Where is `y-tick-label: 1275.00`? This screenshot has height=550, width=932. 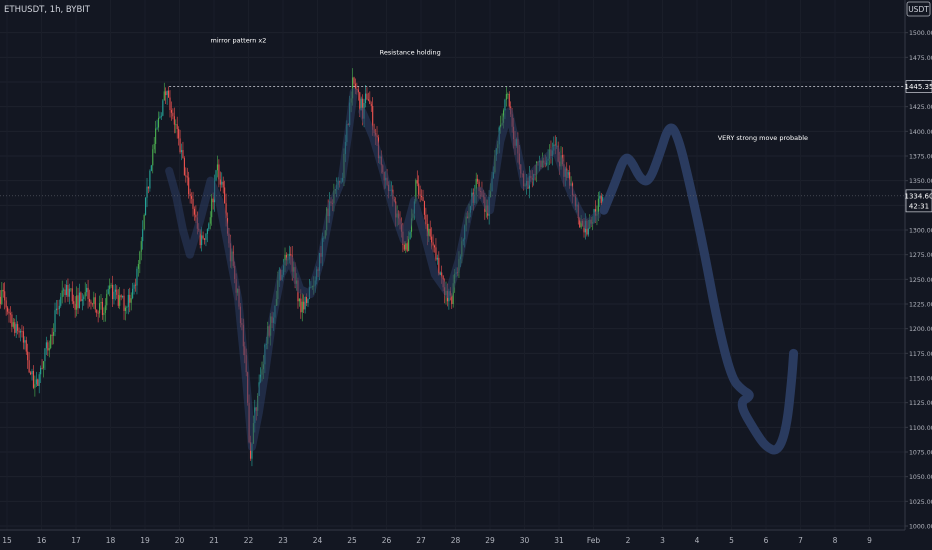
y-tick-label: 1275.00 is located at coordinates (920, 255).